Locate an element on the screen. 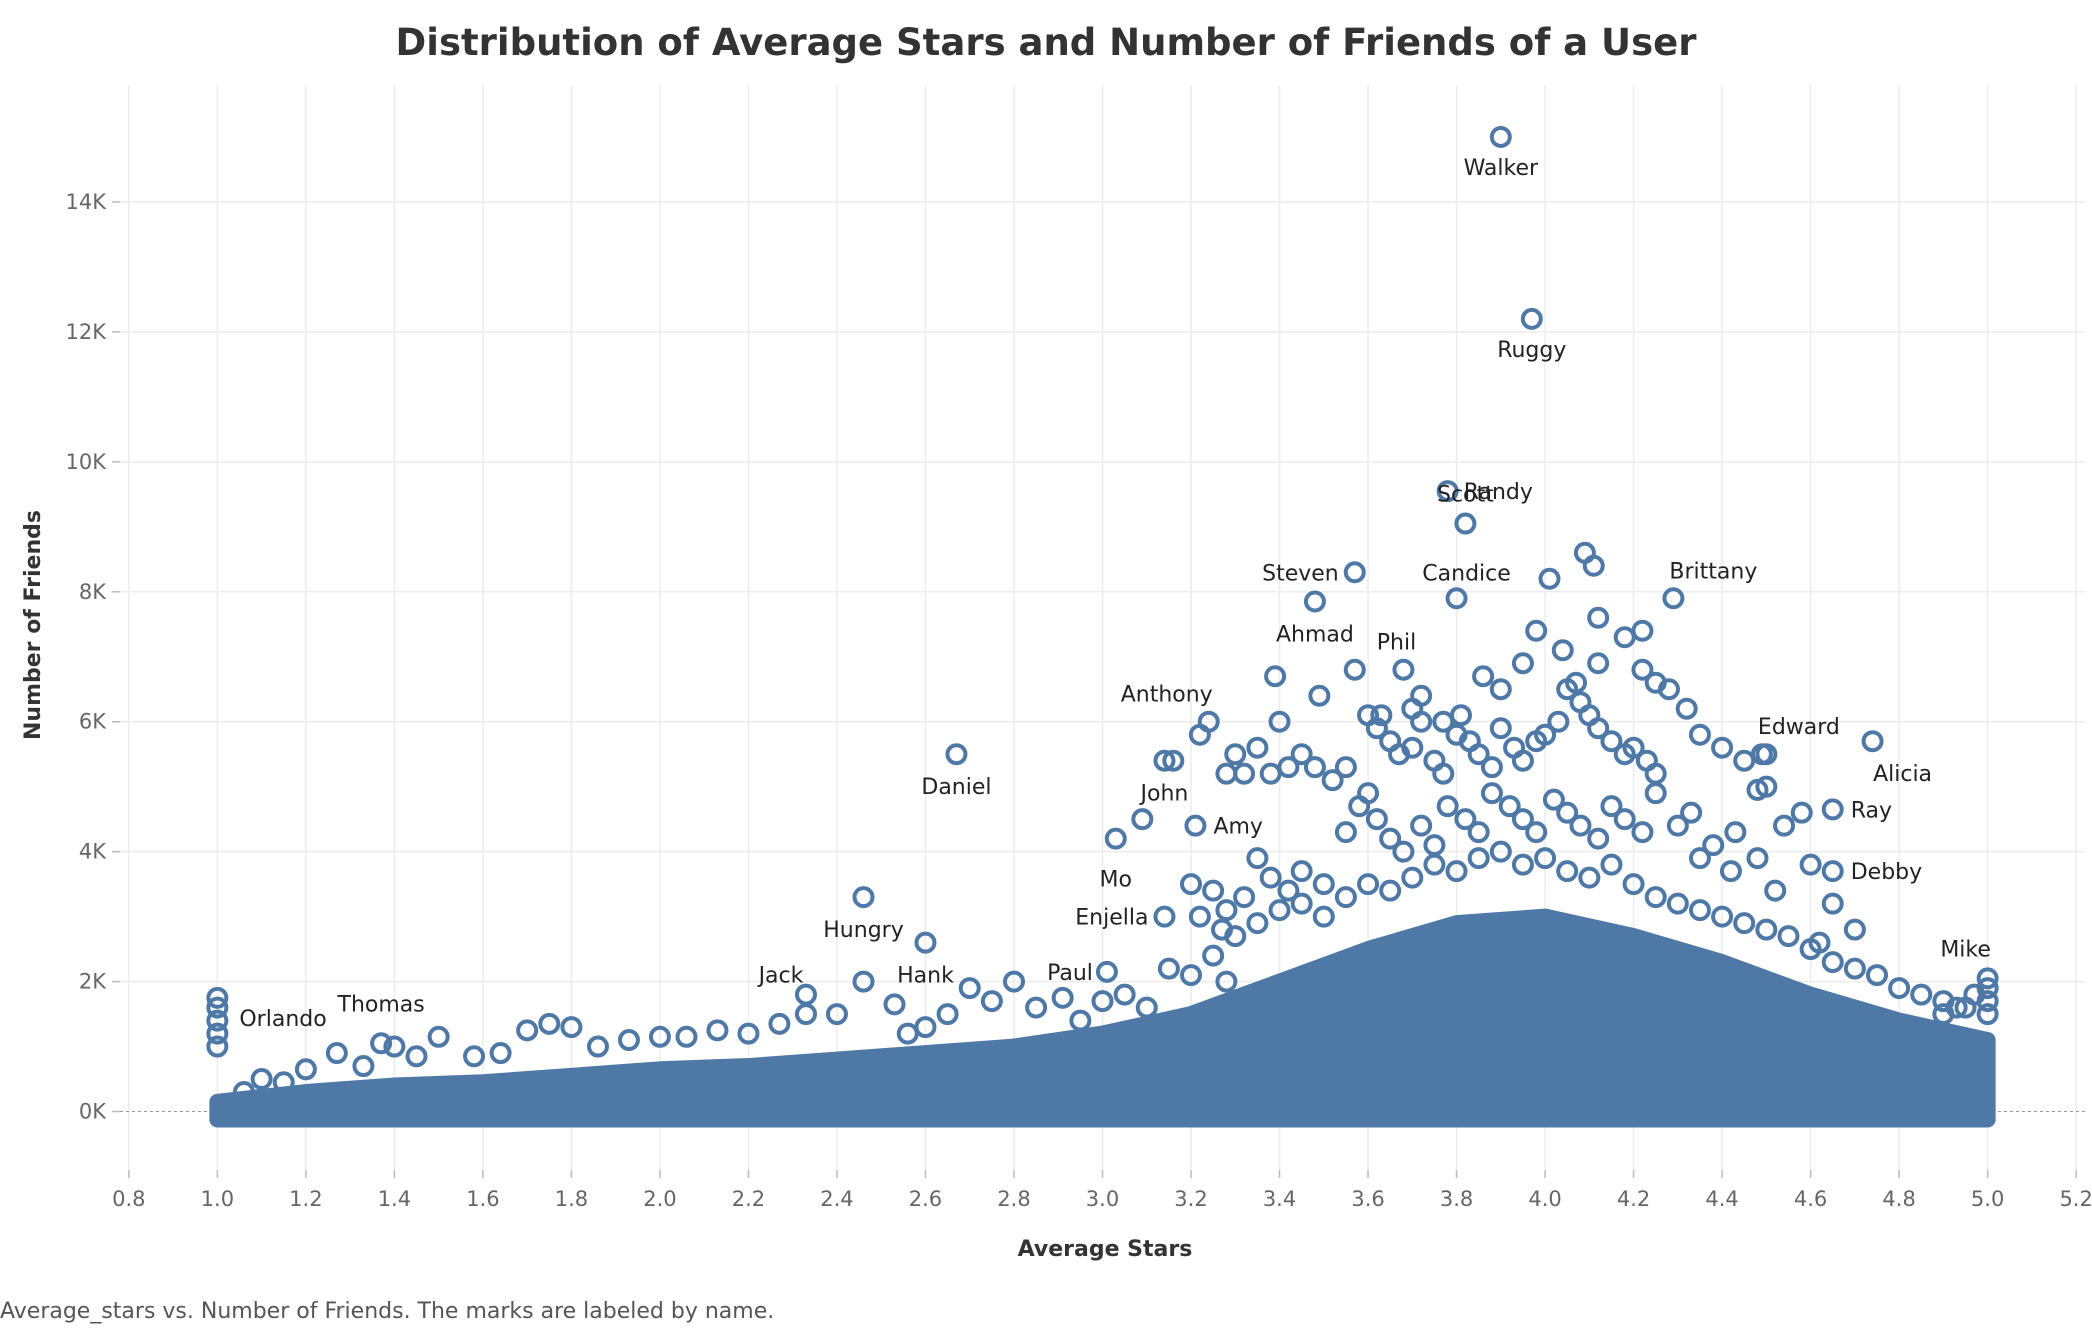 The height and width of the screenshot is (1328, 2092). labeled-point-debby is located at coordinates (1832, 871).